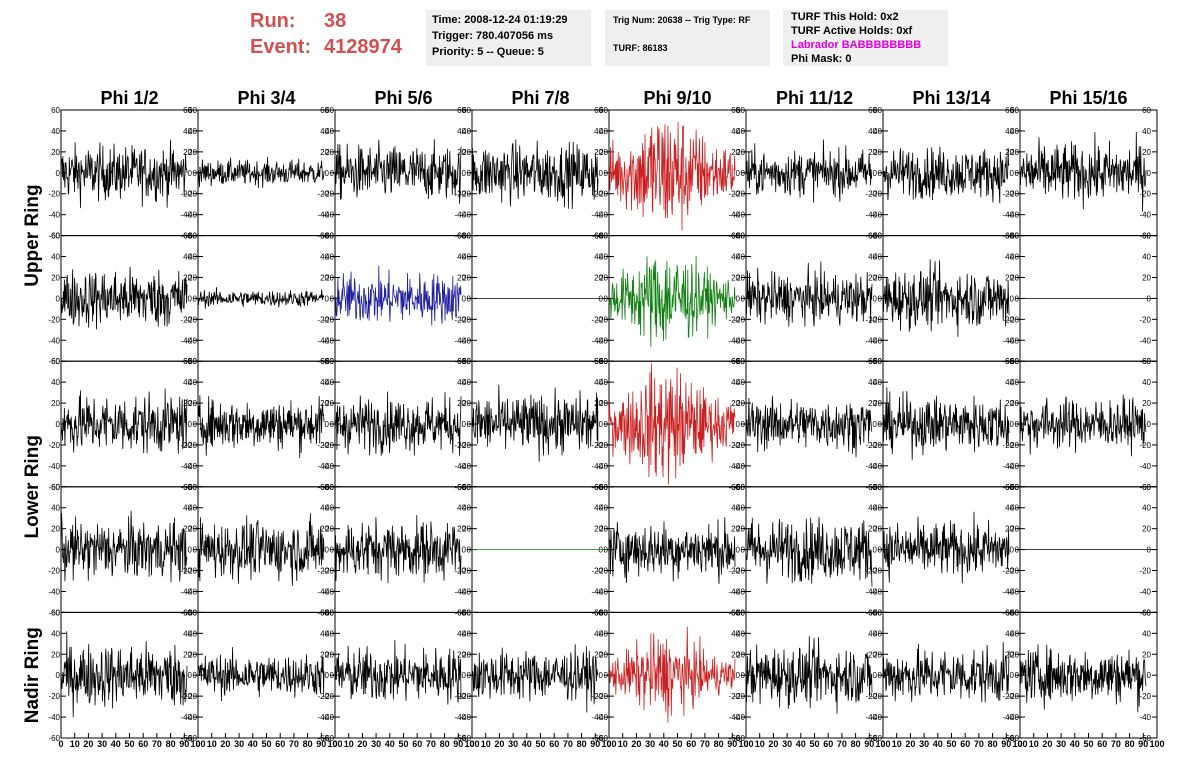 The height and width of the screenshot is (772, 1196). I want to click on x-tick-label: 0, so click(745, 744).